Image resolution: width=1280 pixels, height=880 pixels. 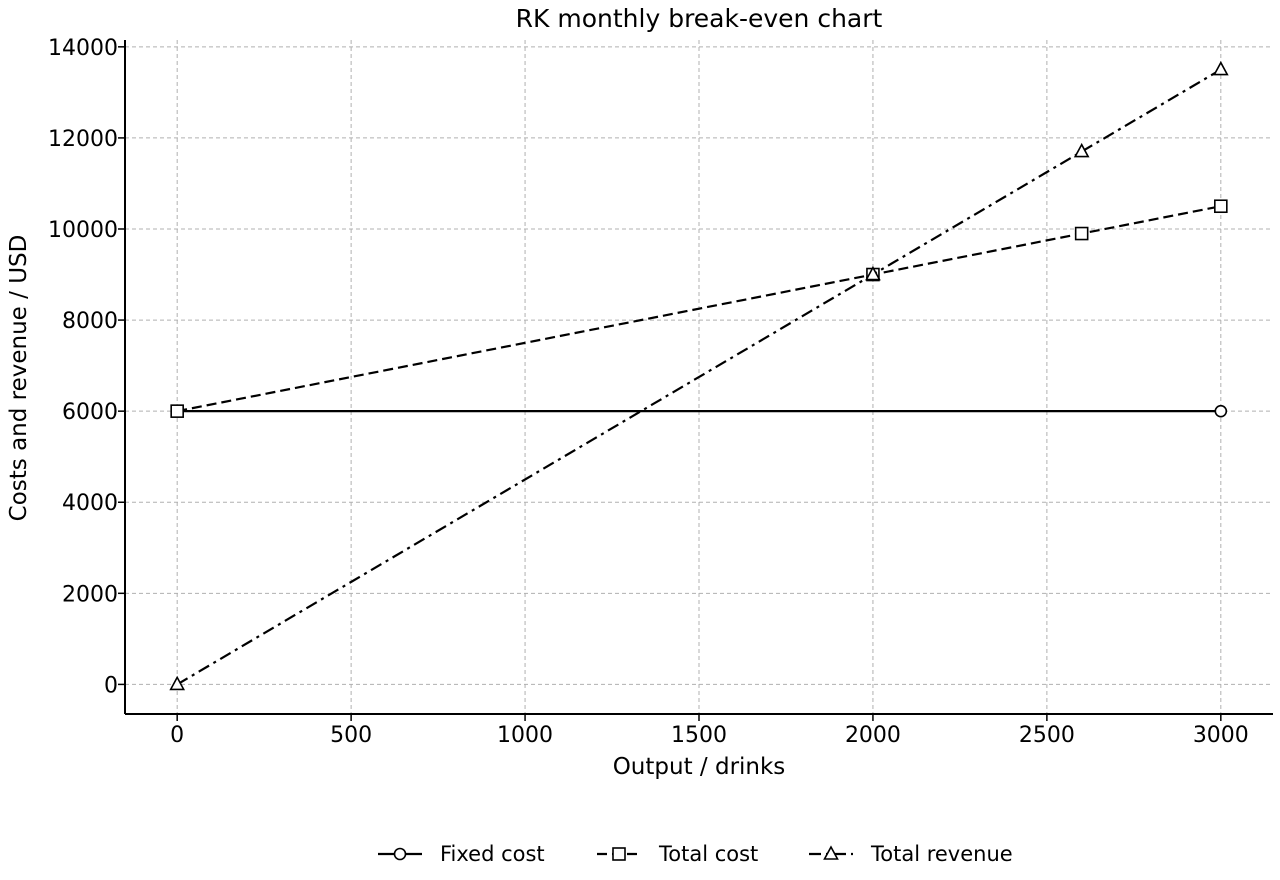 What do you see at coordinates (177, 735) in the screenshot?
I see `x-tick-label: 0` at bounding box center [177, 735].